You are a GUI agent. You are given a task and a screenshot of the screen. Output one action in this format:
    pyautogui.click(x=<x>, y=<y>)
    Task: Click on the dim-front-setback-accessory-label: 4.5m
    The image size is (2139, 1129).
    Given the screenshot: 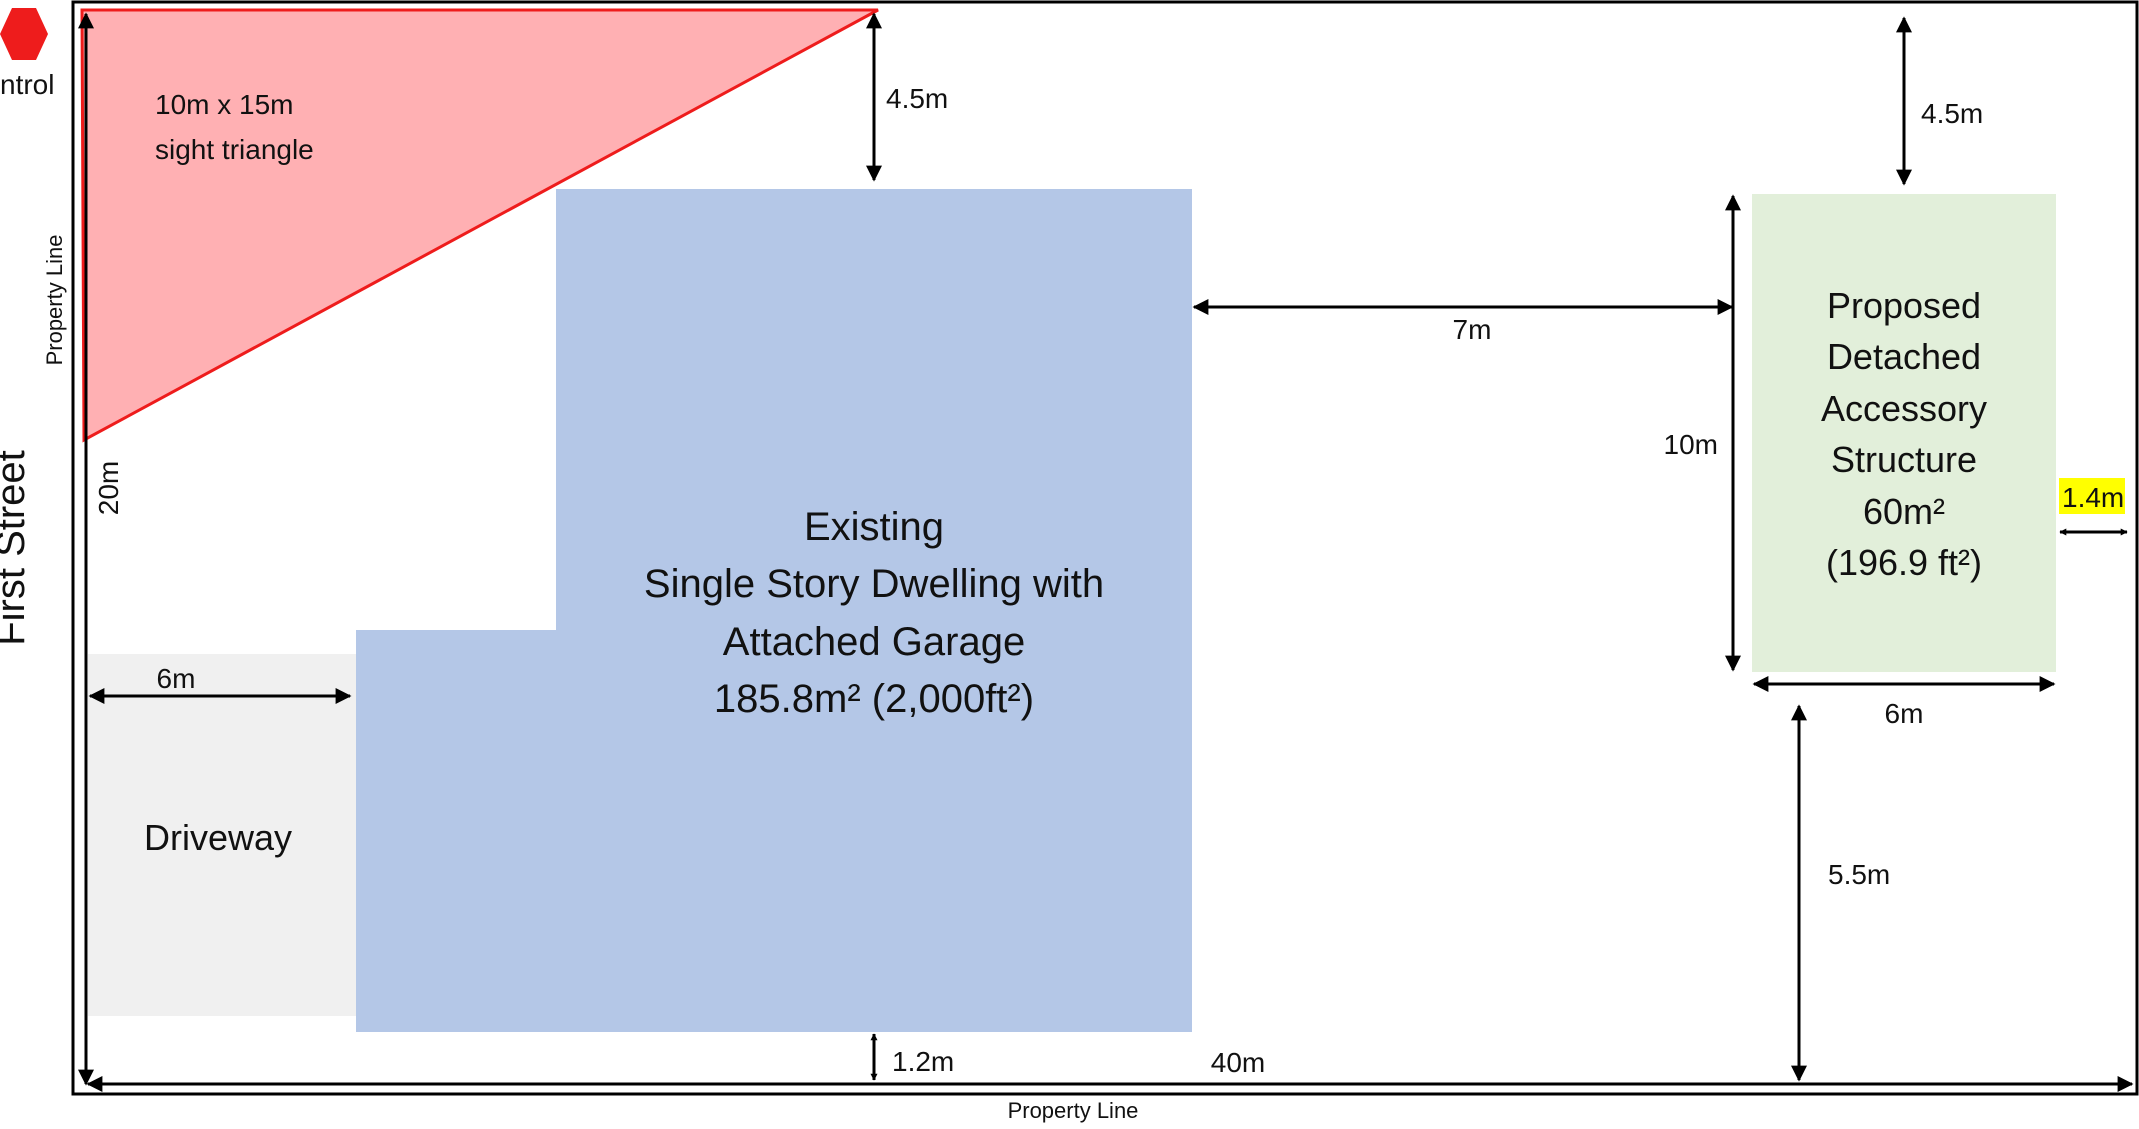 What is the action you would take?
    pyautogui.click(x=1952, y=113)
    